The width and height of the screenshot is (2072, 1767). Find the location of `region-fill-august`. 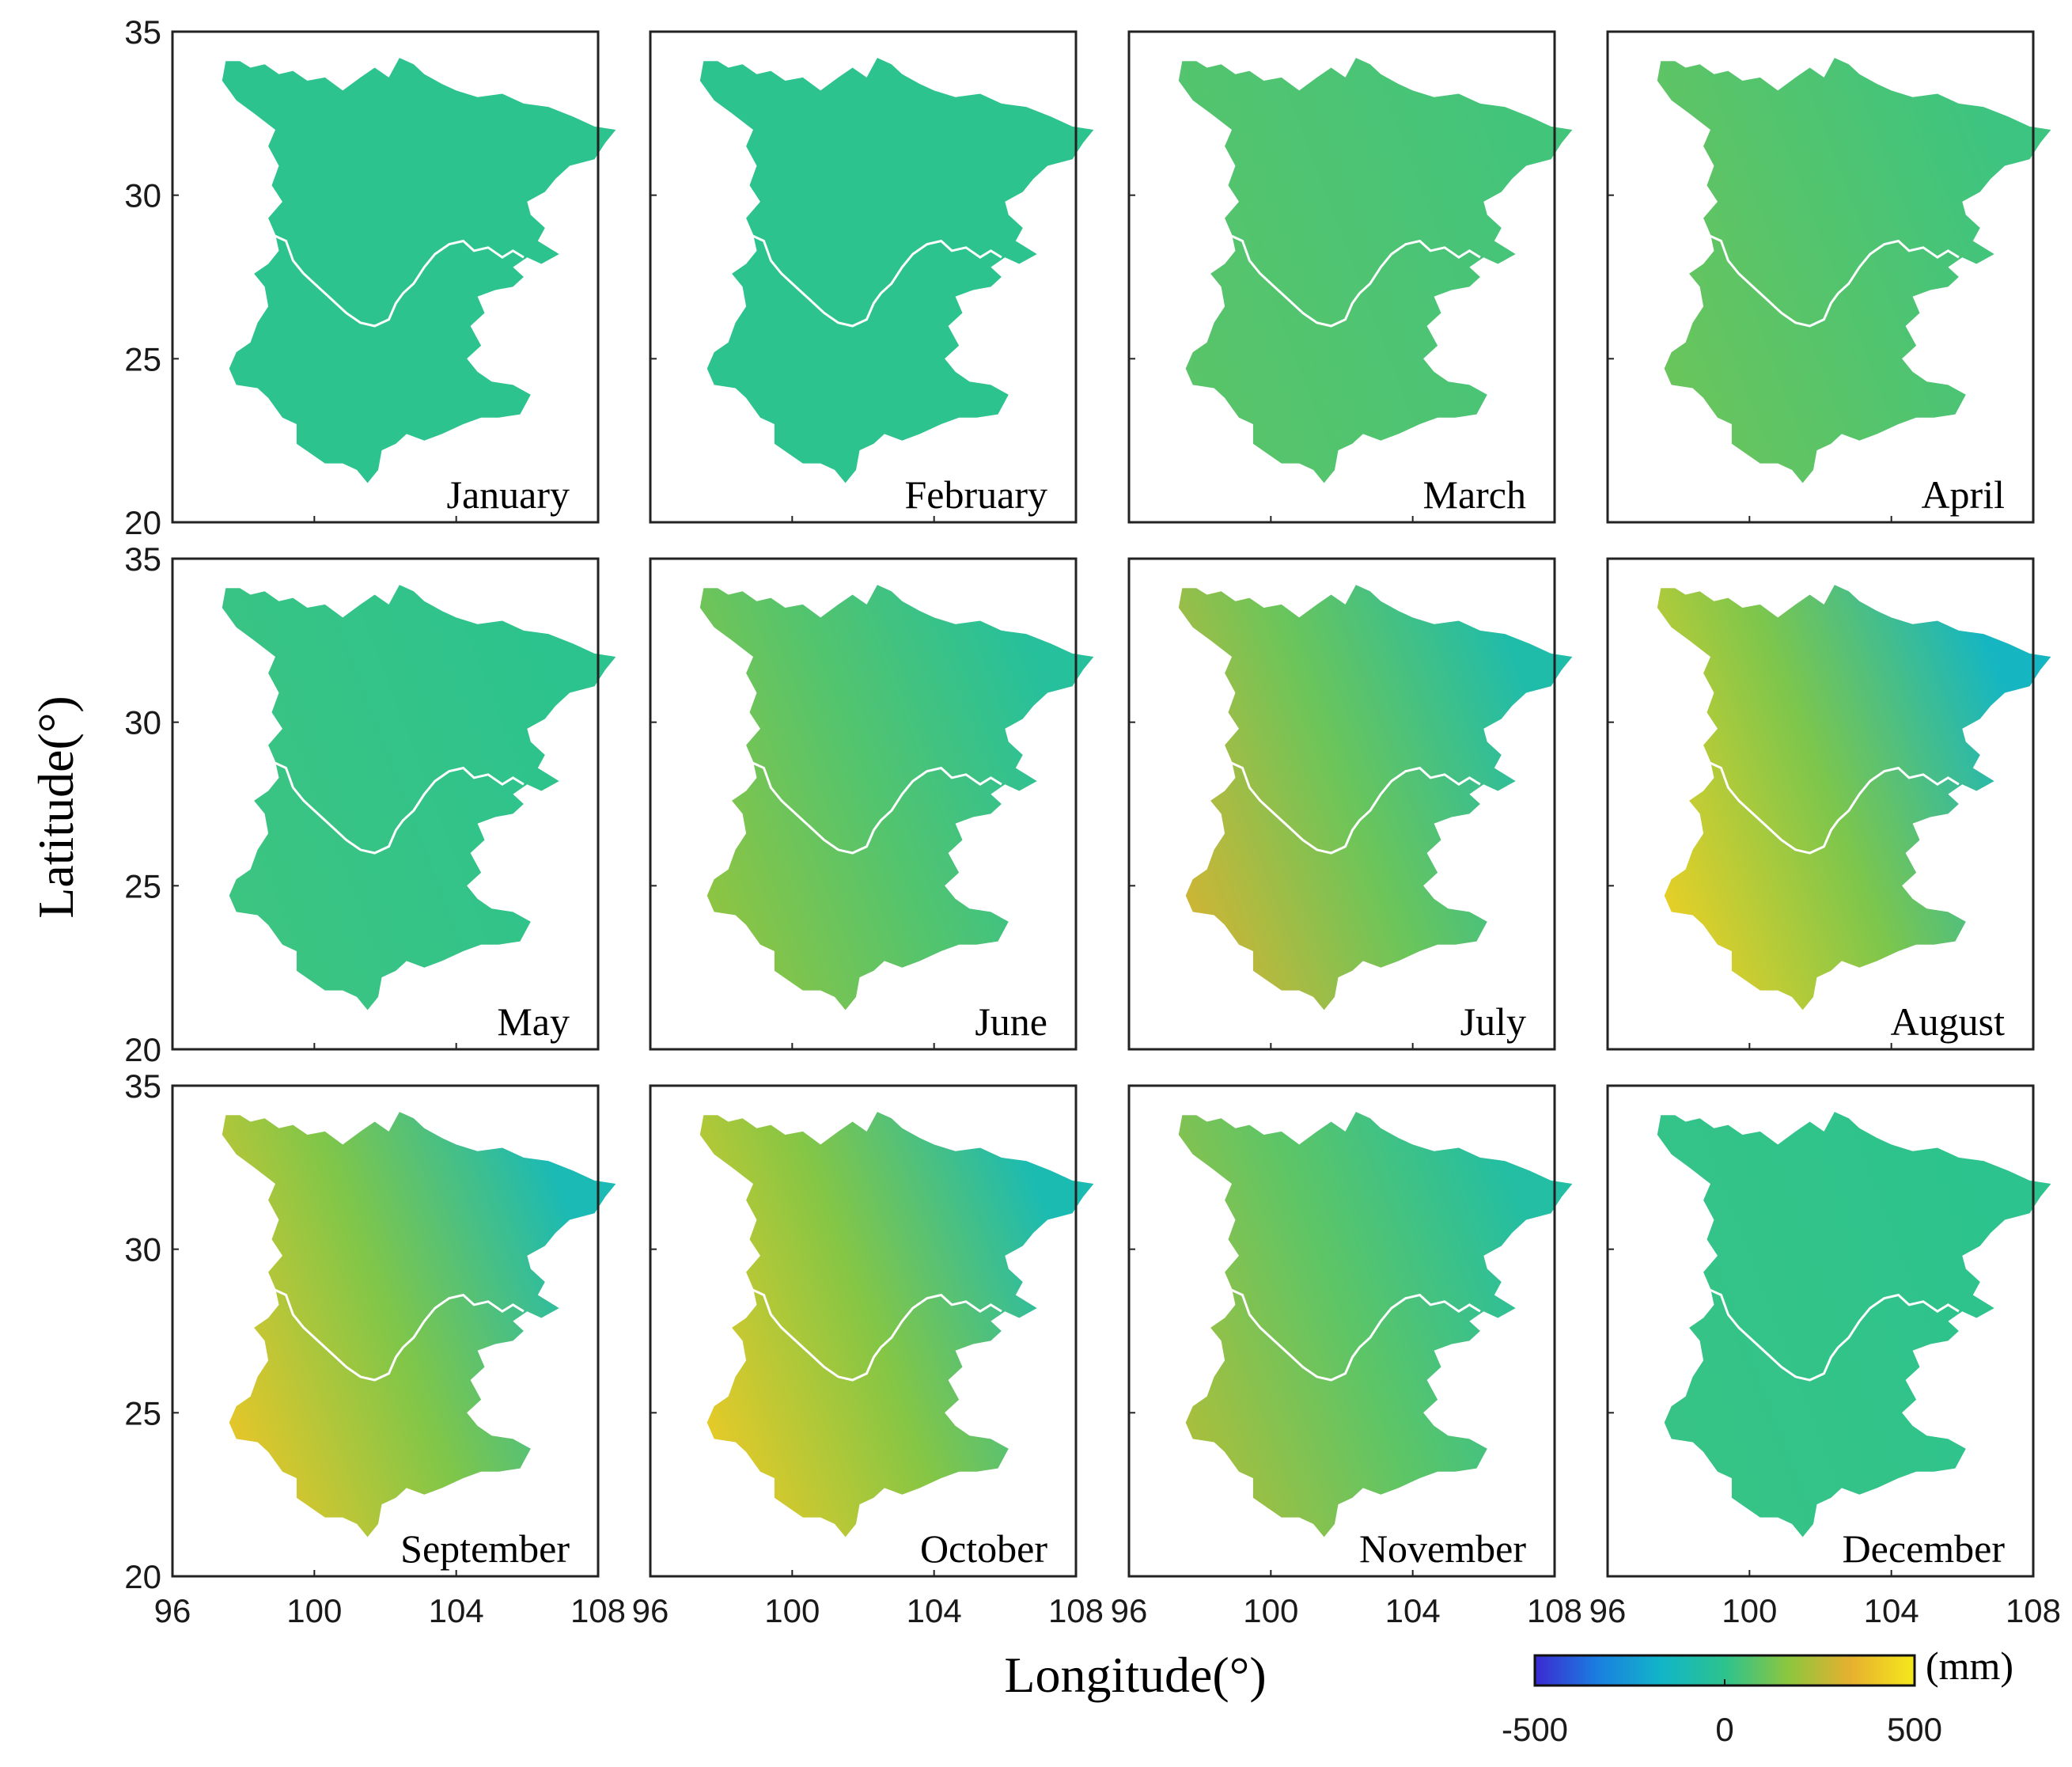

region-fill-august is located at coordinates (1854, 798).